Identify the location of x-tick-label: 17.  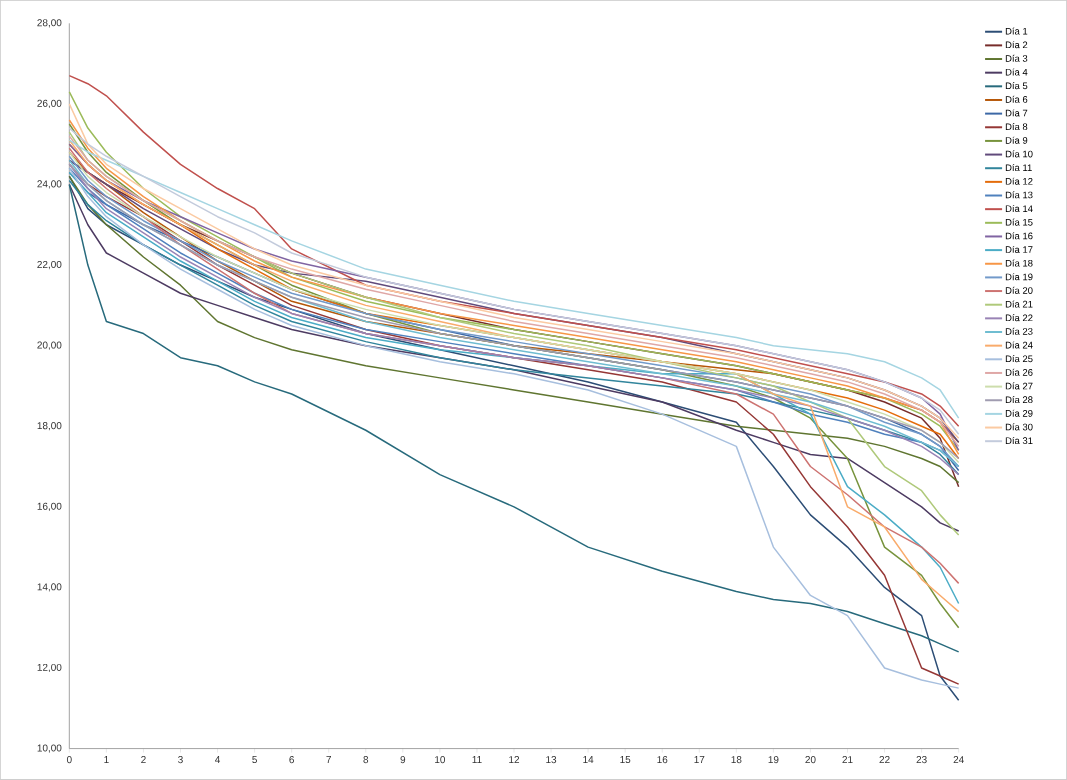
(699, 759).